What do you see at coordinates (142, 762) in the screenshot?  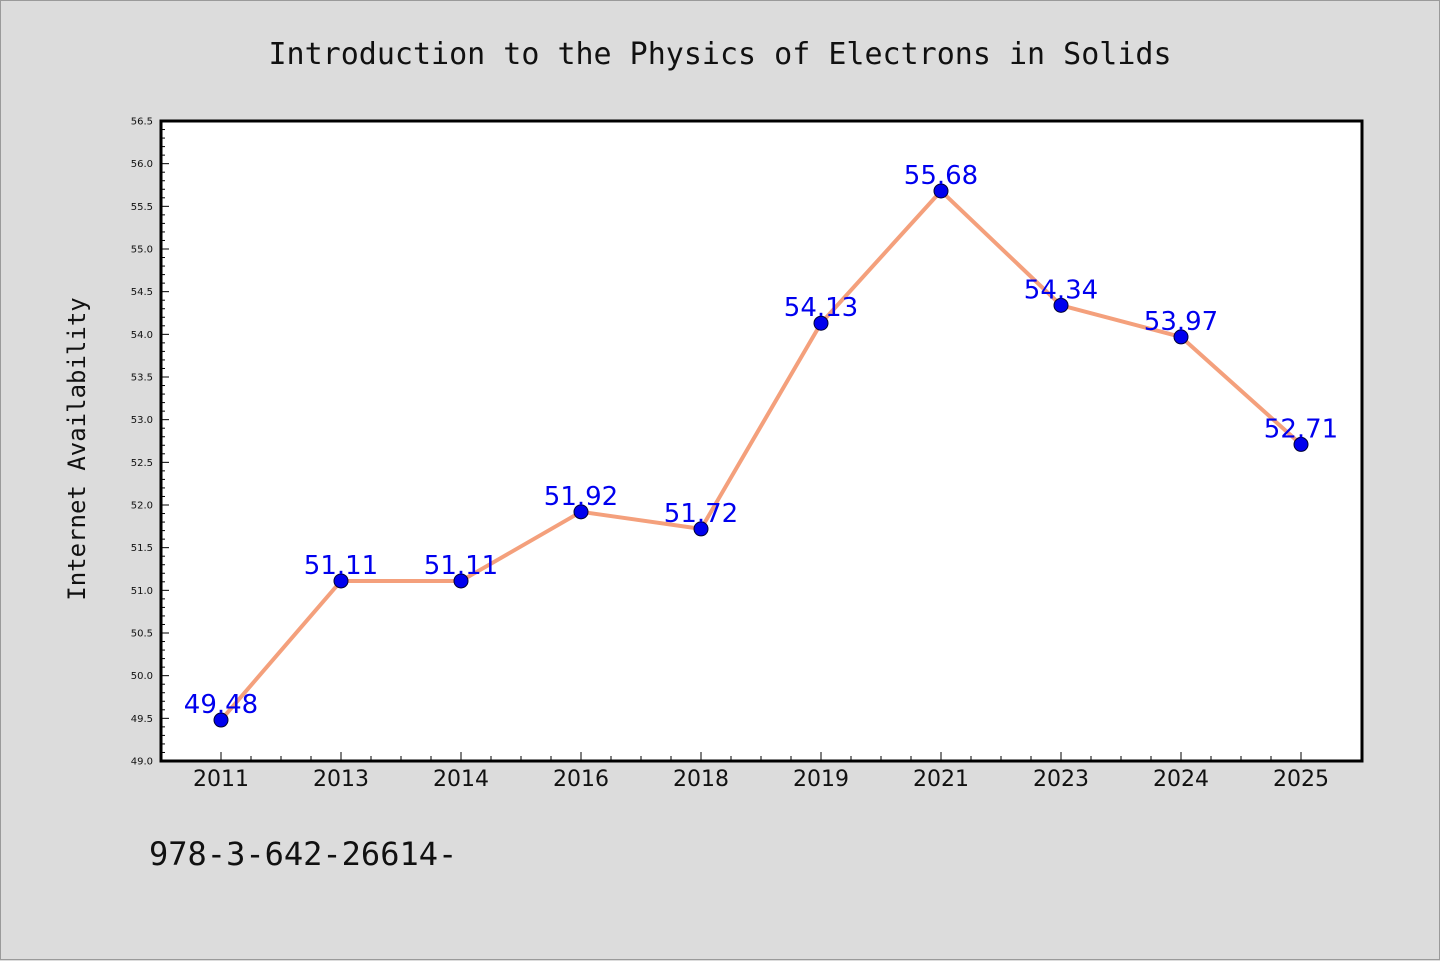 I see `y-tick-label: 49.0` at bounding box center [142, 762].